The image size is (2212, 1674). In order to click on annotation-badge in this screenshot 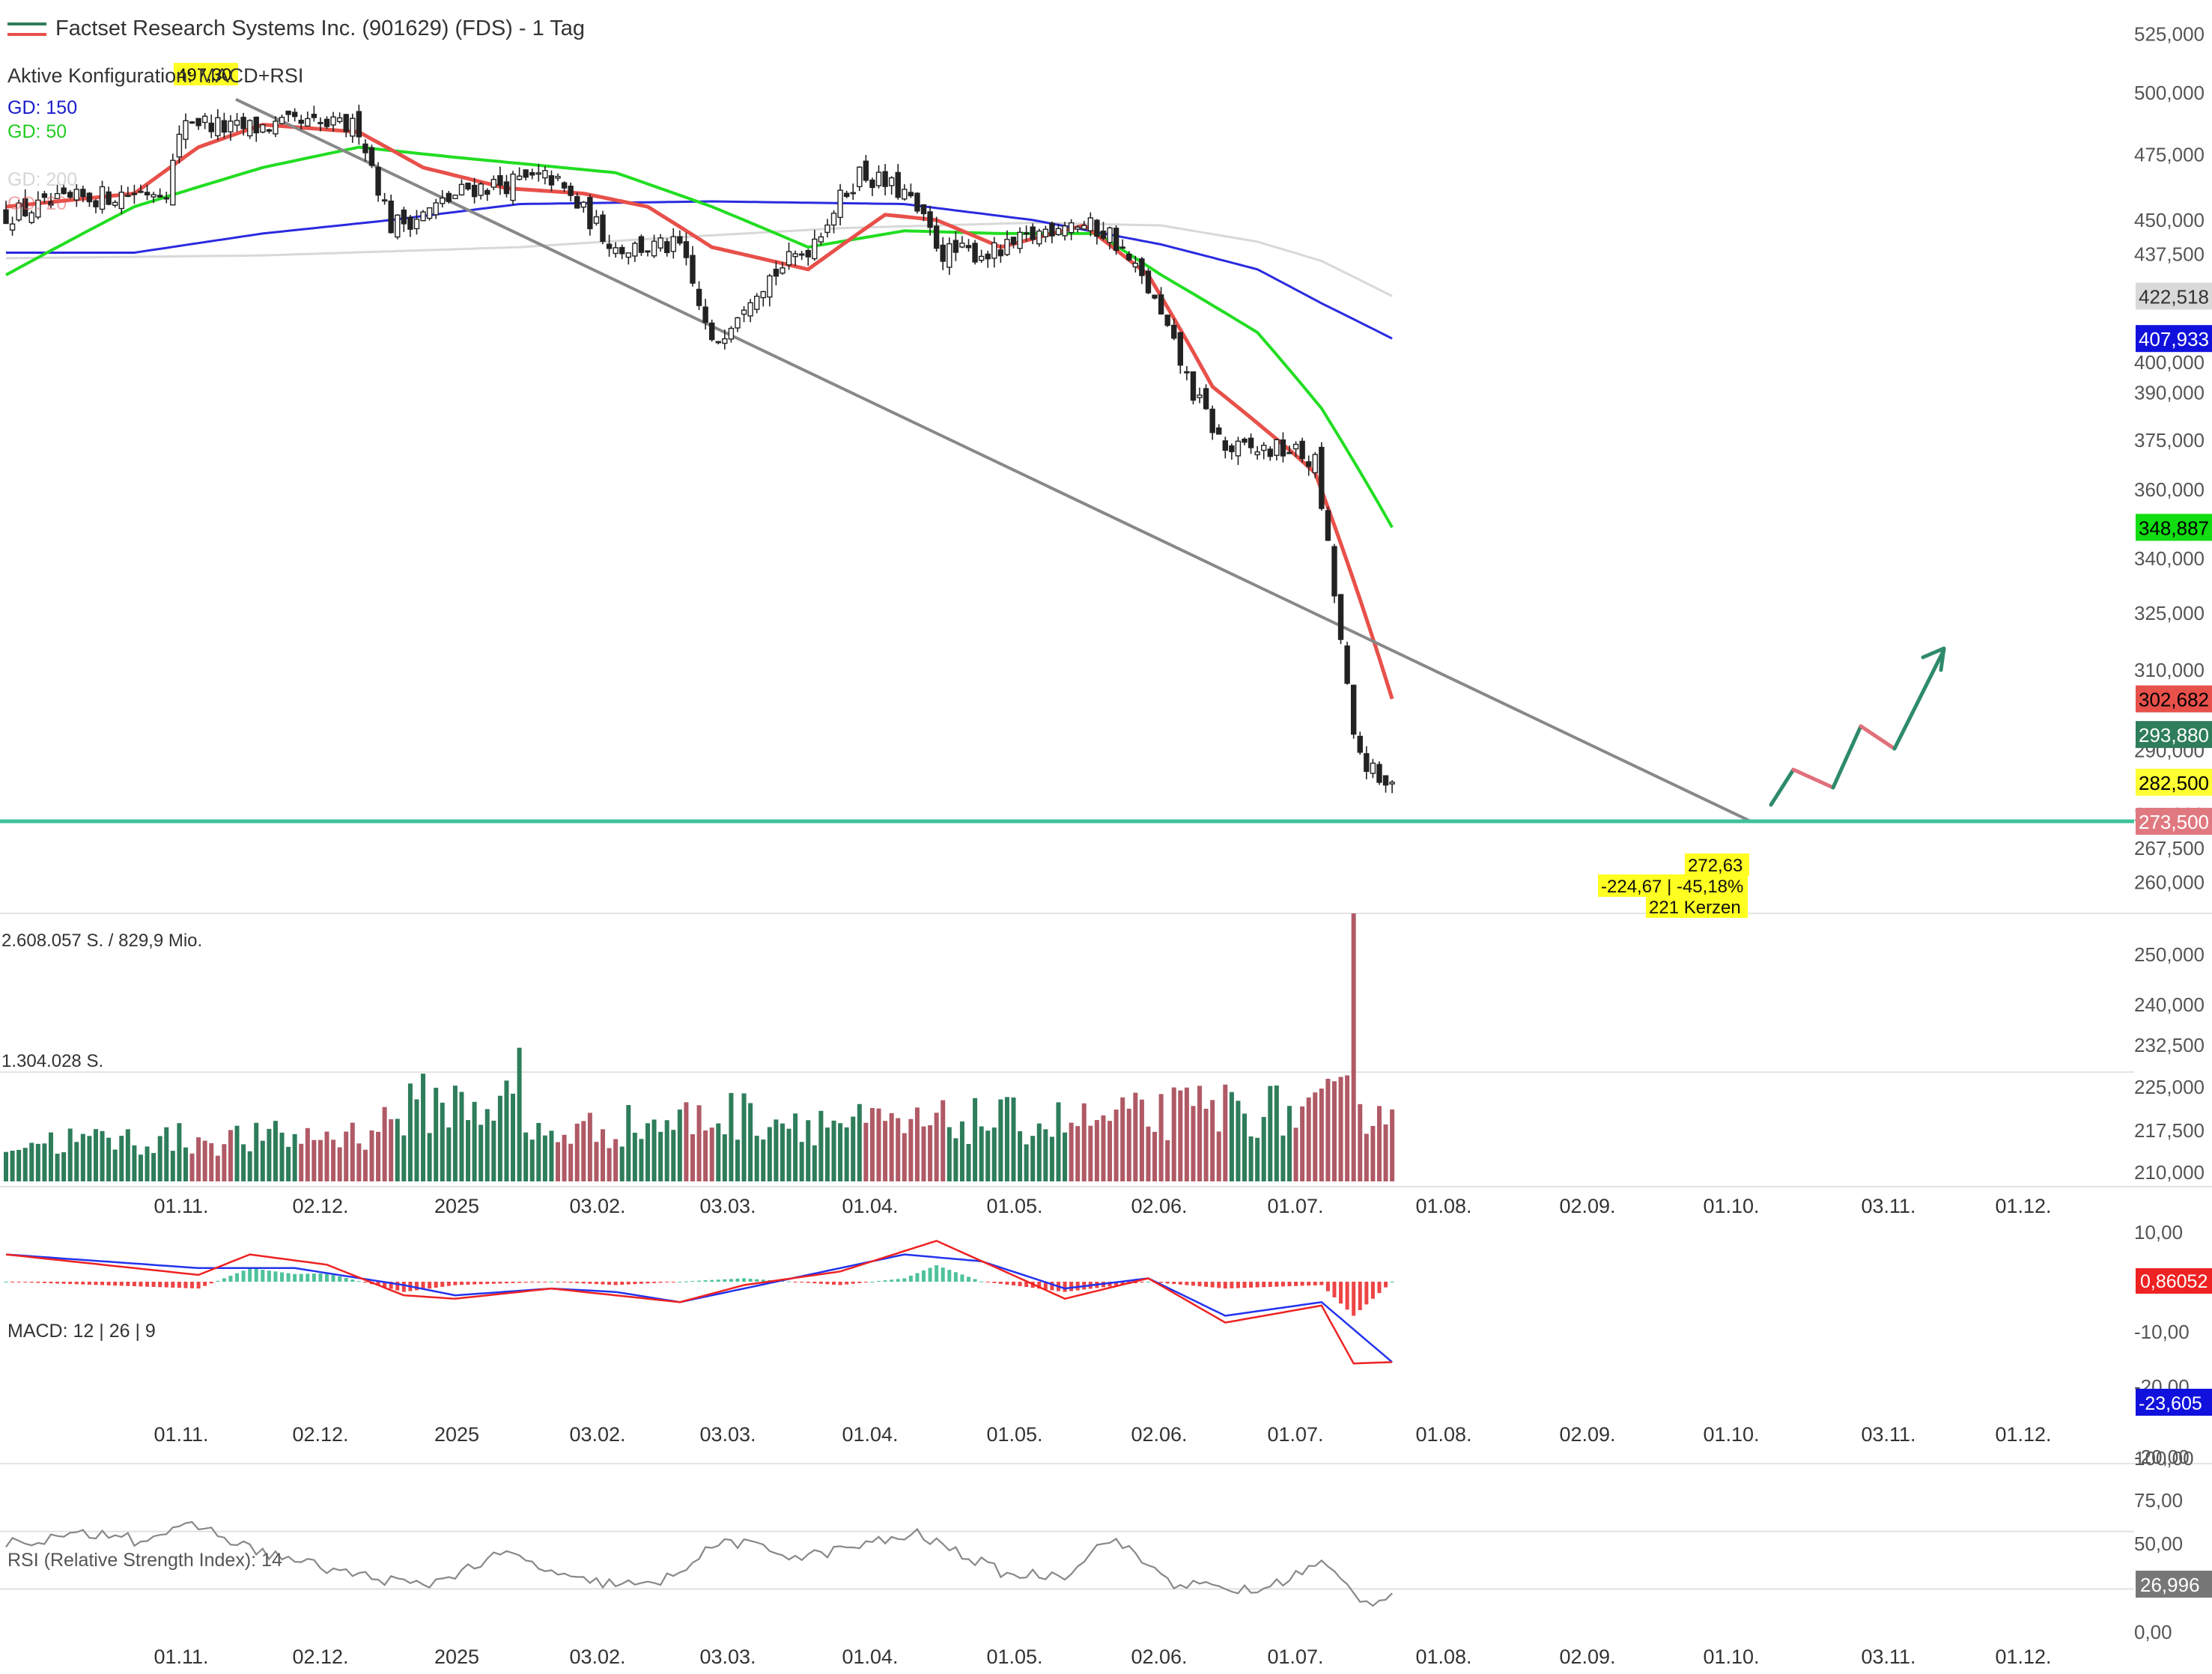, I will do `click(1717, 864)`.